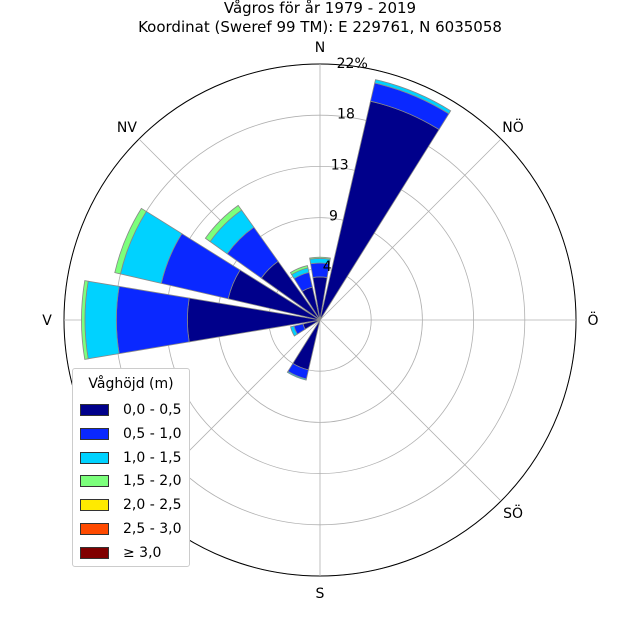 The image size is (640, 640). What do you see at coordinates (152, 457) in the screenshot?
I see `legend-label: 1,0 - 1,5` at bounding box center [152, 457].